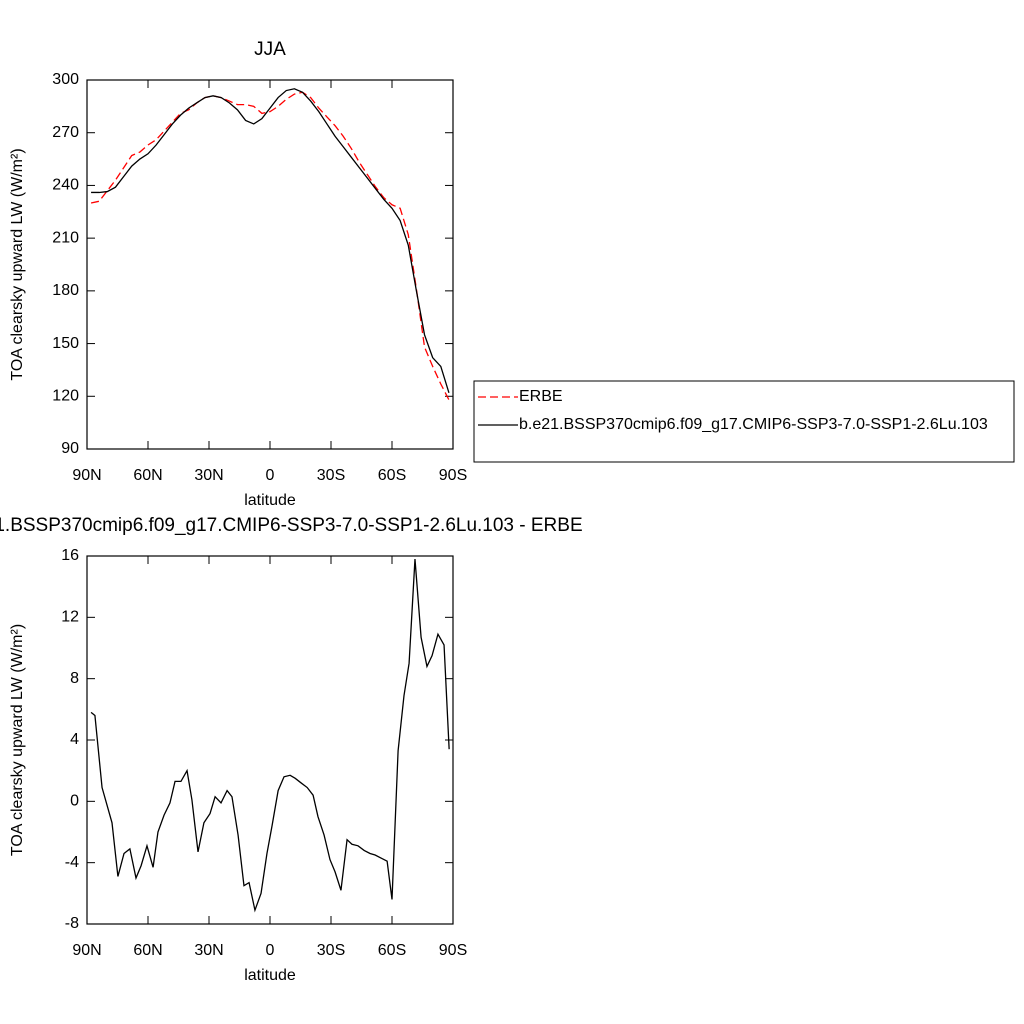 This screenshot has height=1024, width=1024. Describe the element at coordinates (72, 923) in the screenshot. I see `y-tick-label: -8` at that location.